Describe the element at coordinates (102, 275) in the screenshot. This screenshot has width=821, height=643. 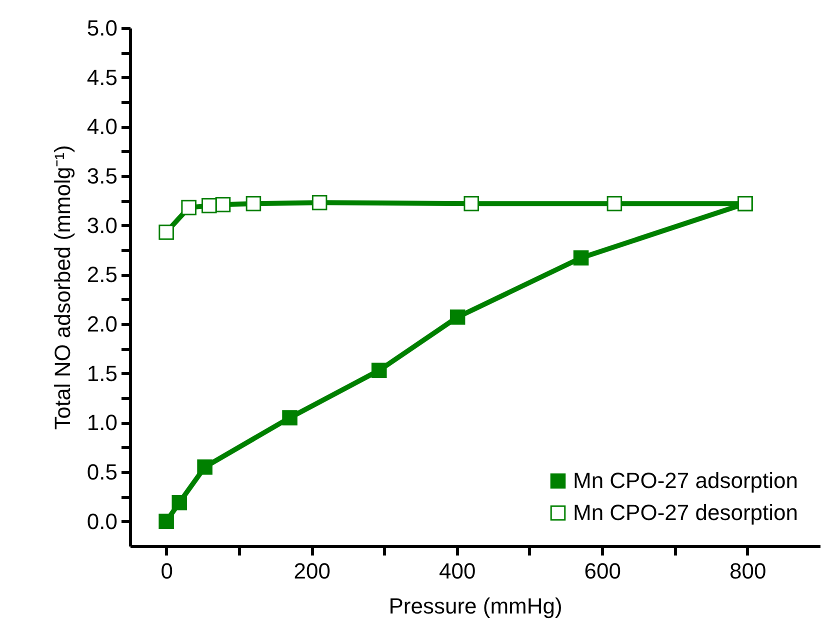
I see `y-tick-label: 2.5` at that location.